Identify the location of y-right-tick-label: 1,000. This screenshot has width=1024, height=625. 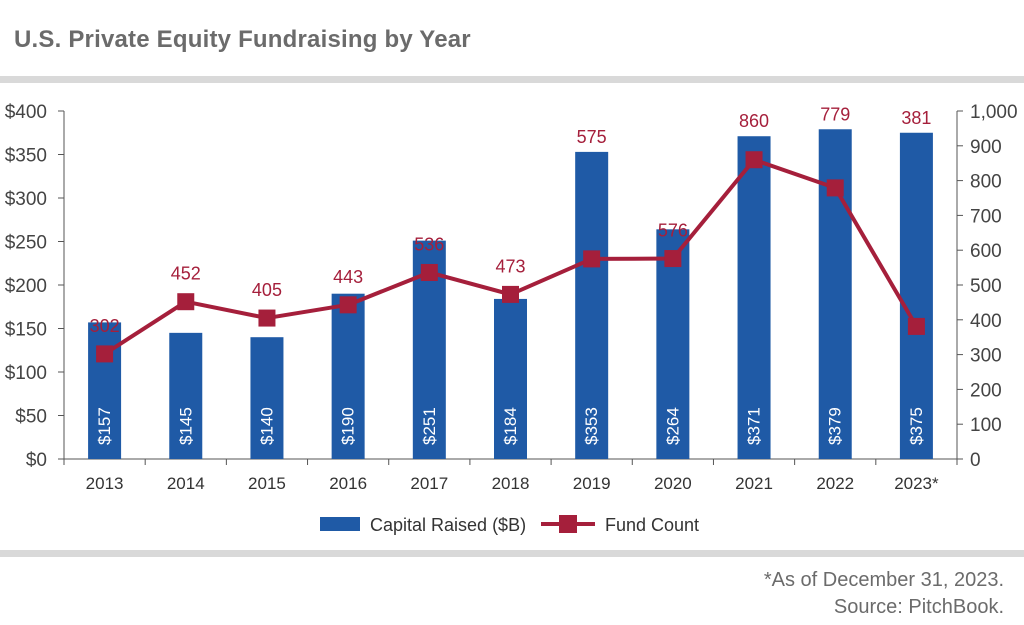
(994, 112).